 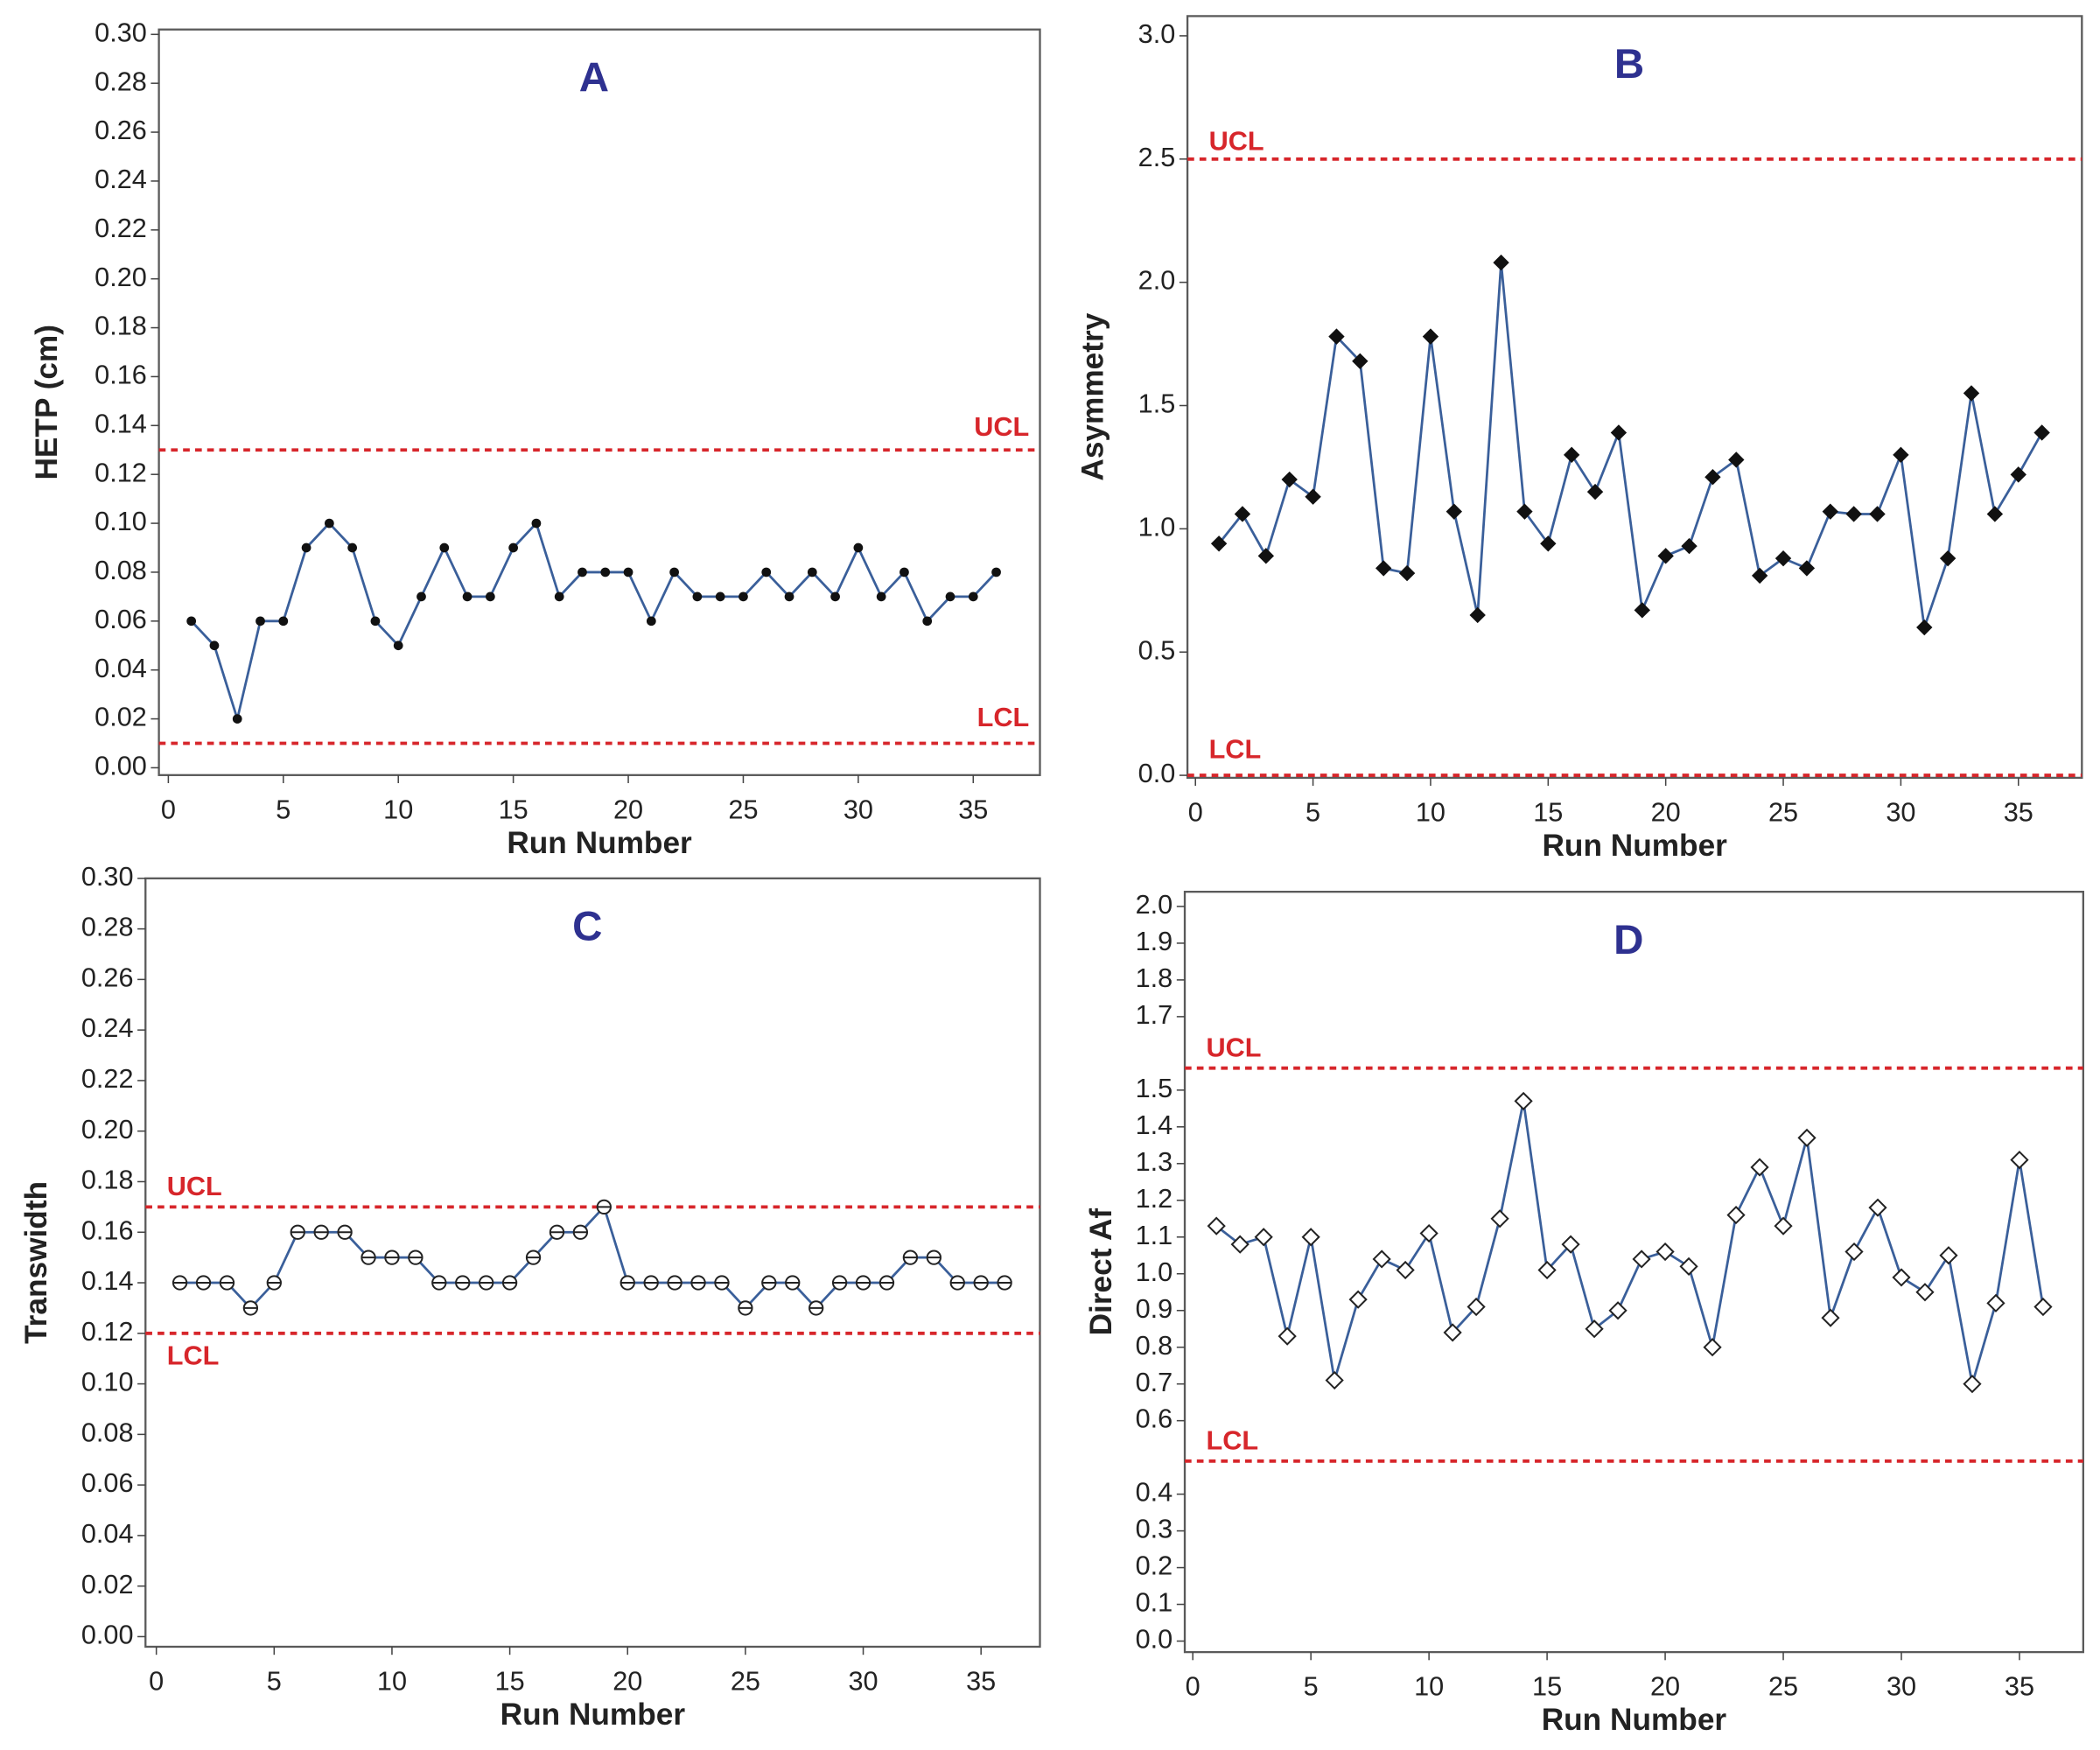 I want to click on y-tick-label: 1.7, so click(x=1154, y=1015).